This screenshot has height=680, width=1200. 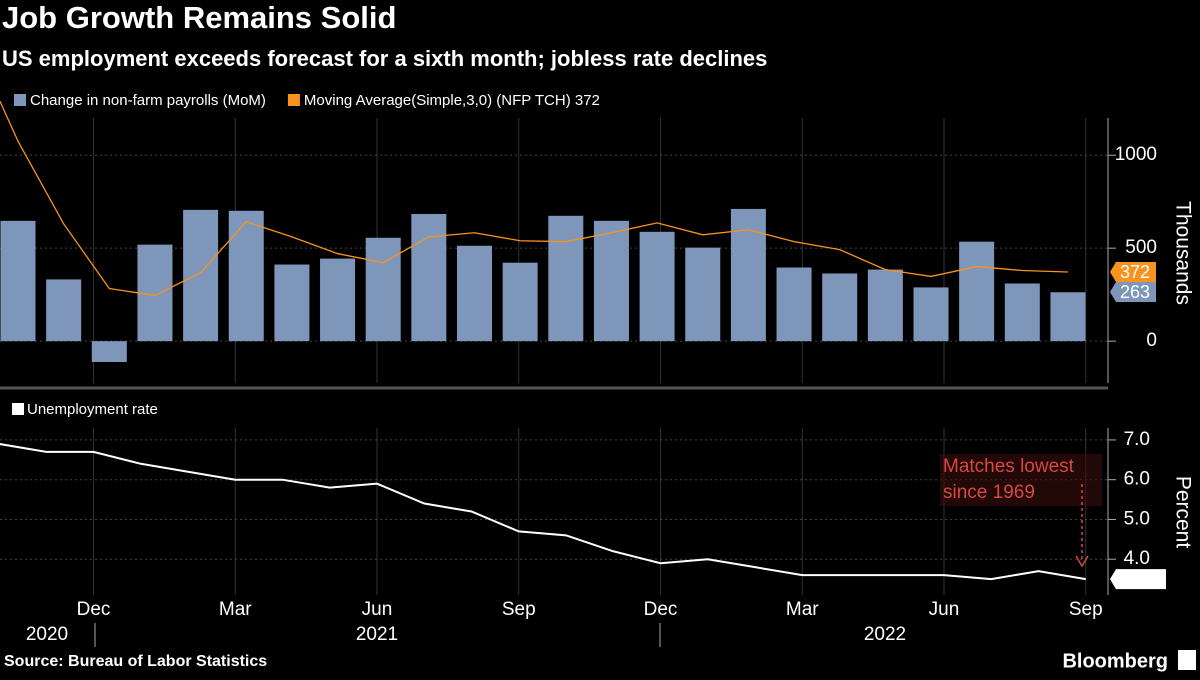 I want to click on y-tick-label: 1000, so click(x=1136, y=154).